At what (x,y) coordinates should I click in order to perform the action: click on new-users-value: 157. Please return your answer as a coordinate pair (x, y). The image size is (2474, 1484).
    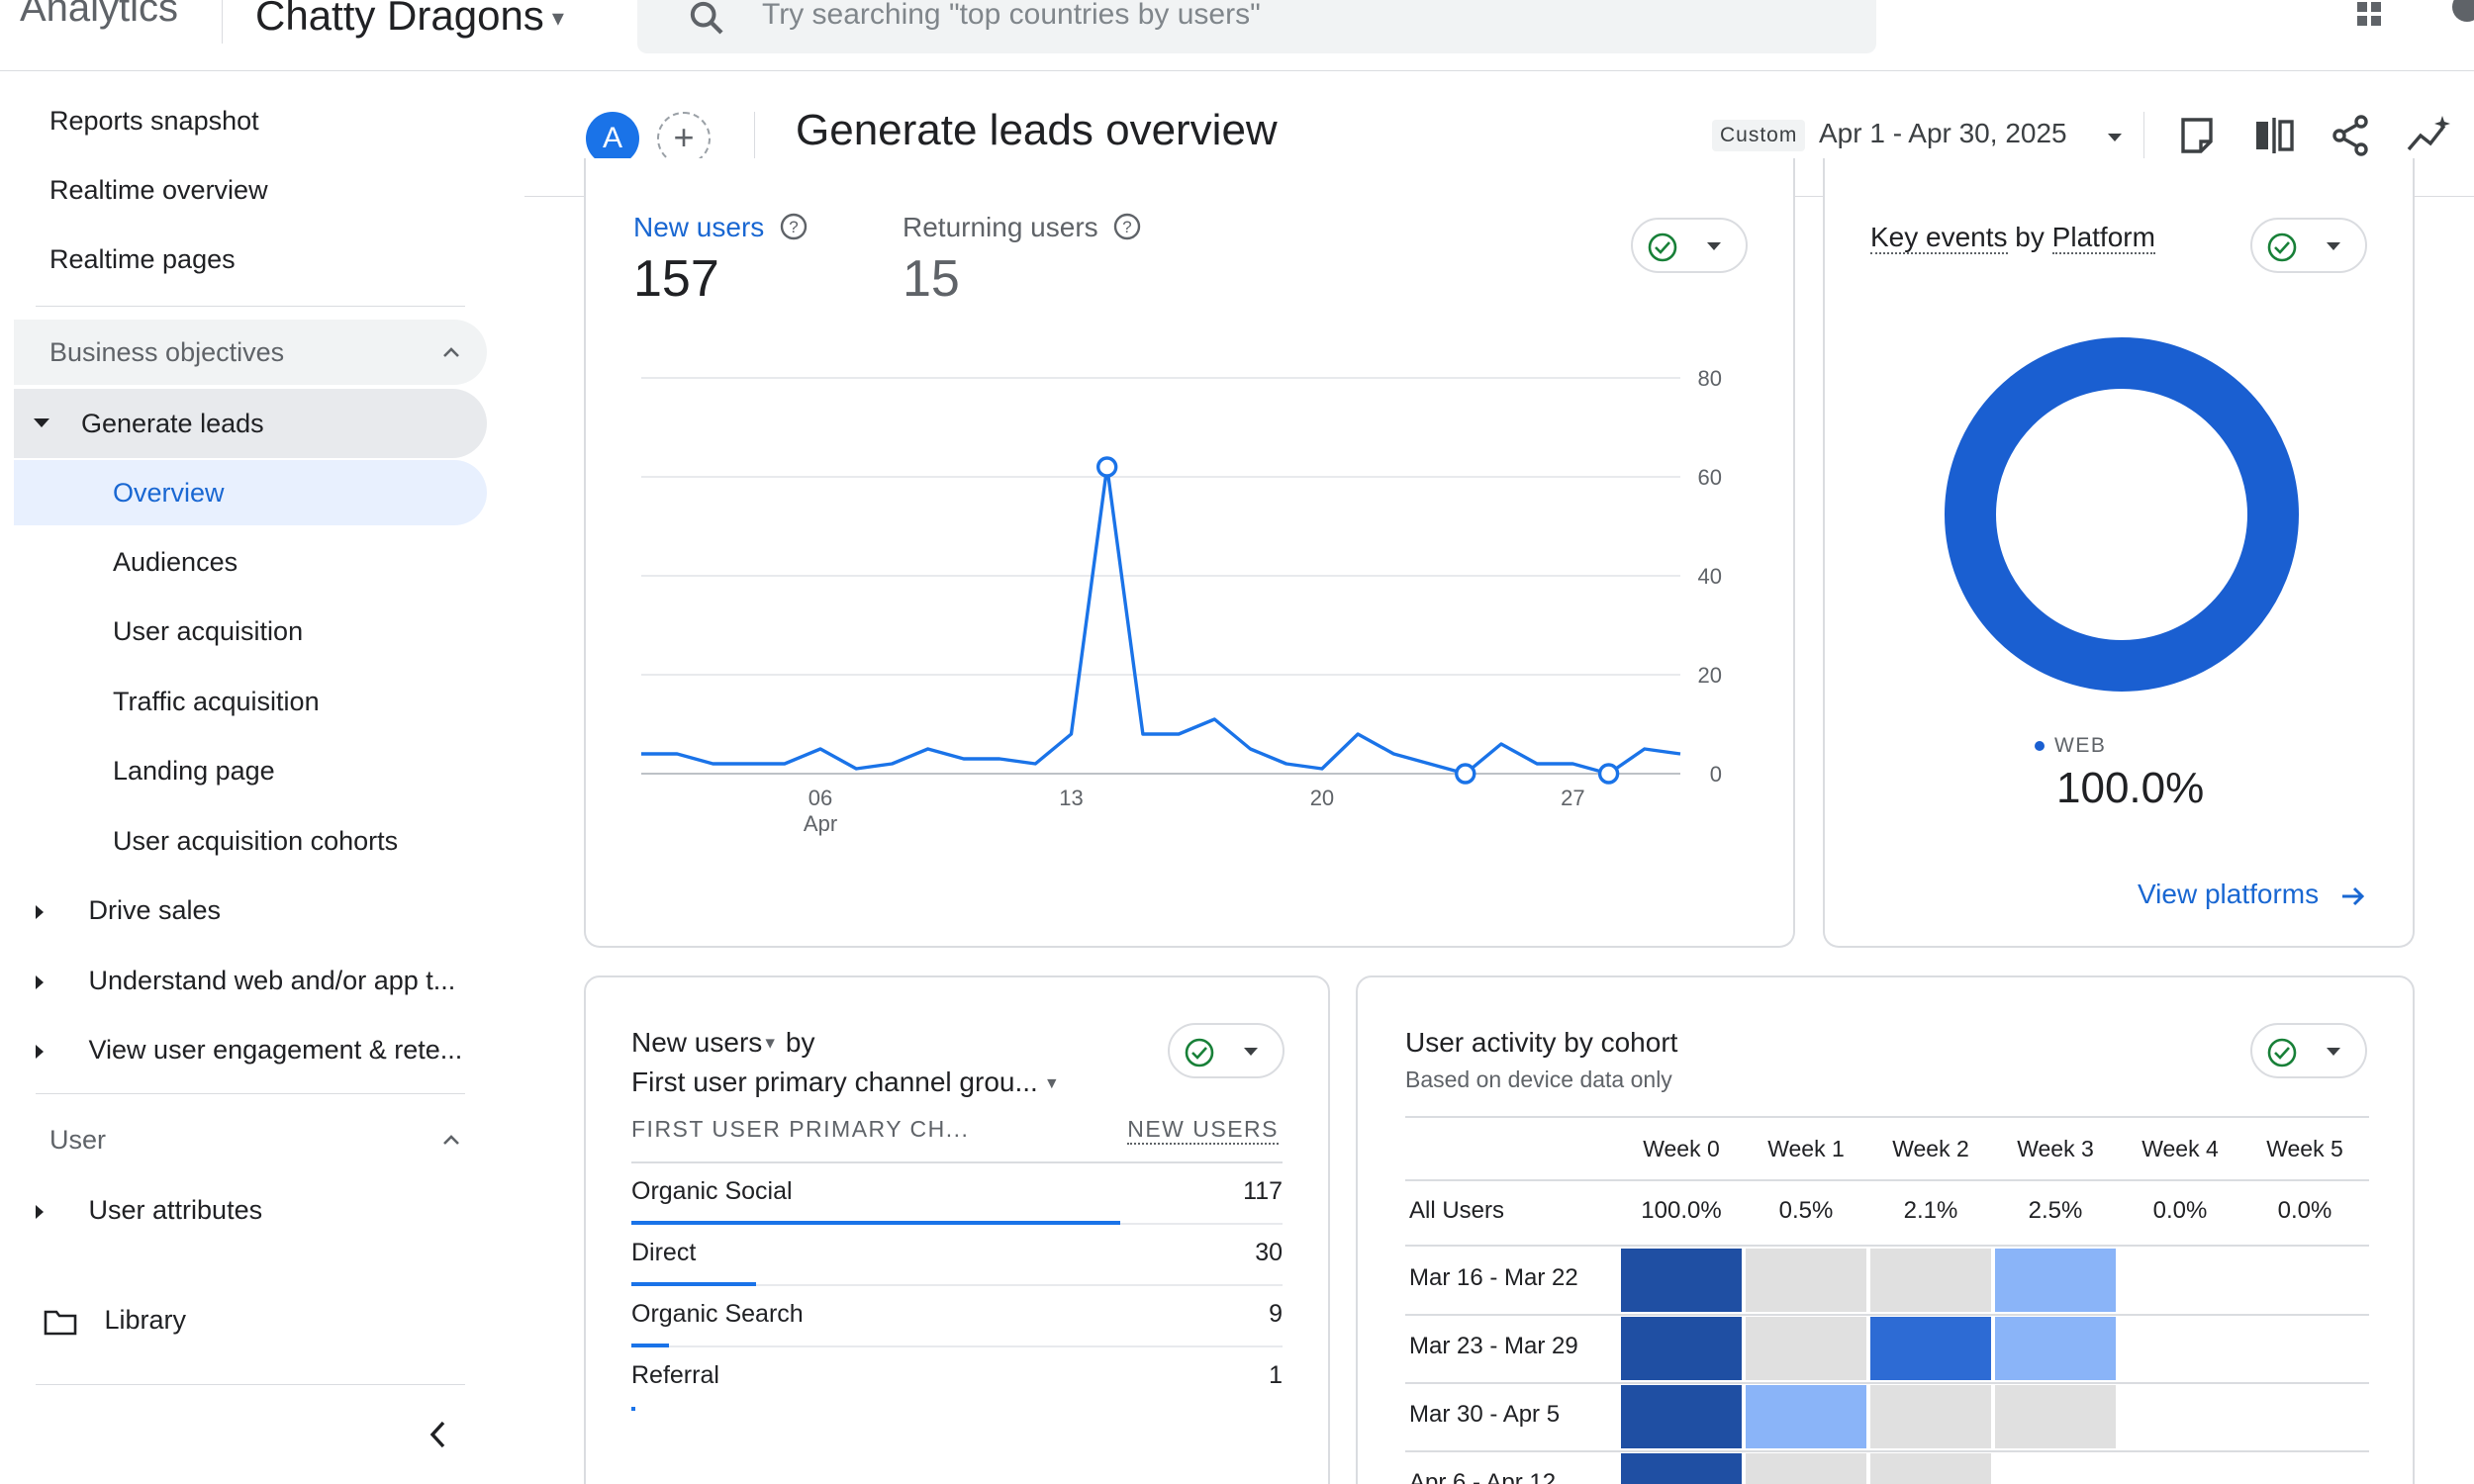
    Looking at the image, I should click on (676, 279).